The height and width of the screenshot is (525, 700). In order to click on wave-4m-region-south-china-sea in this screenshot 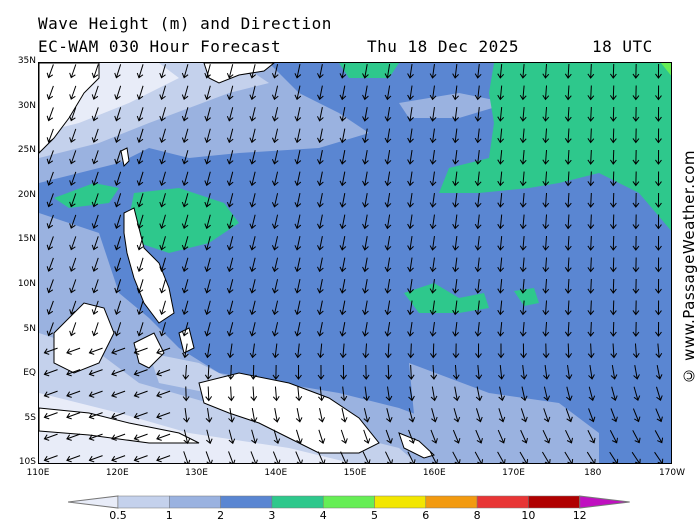, I will do `click(86, 195)`.